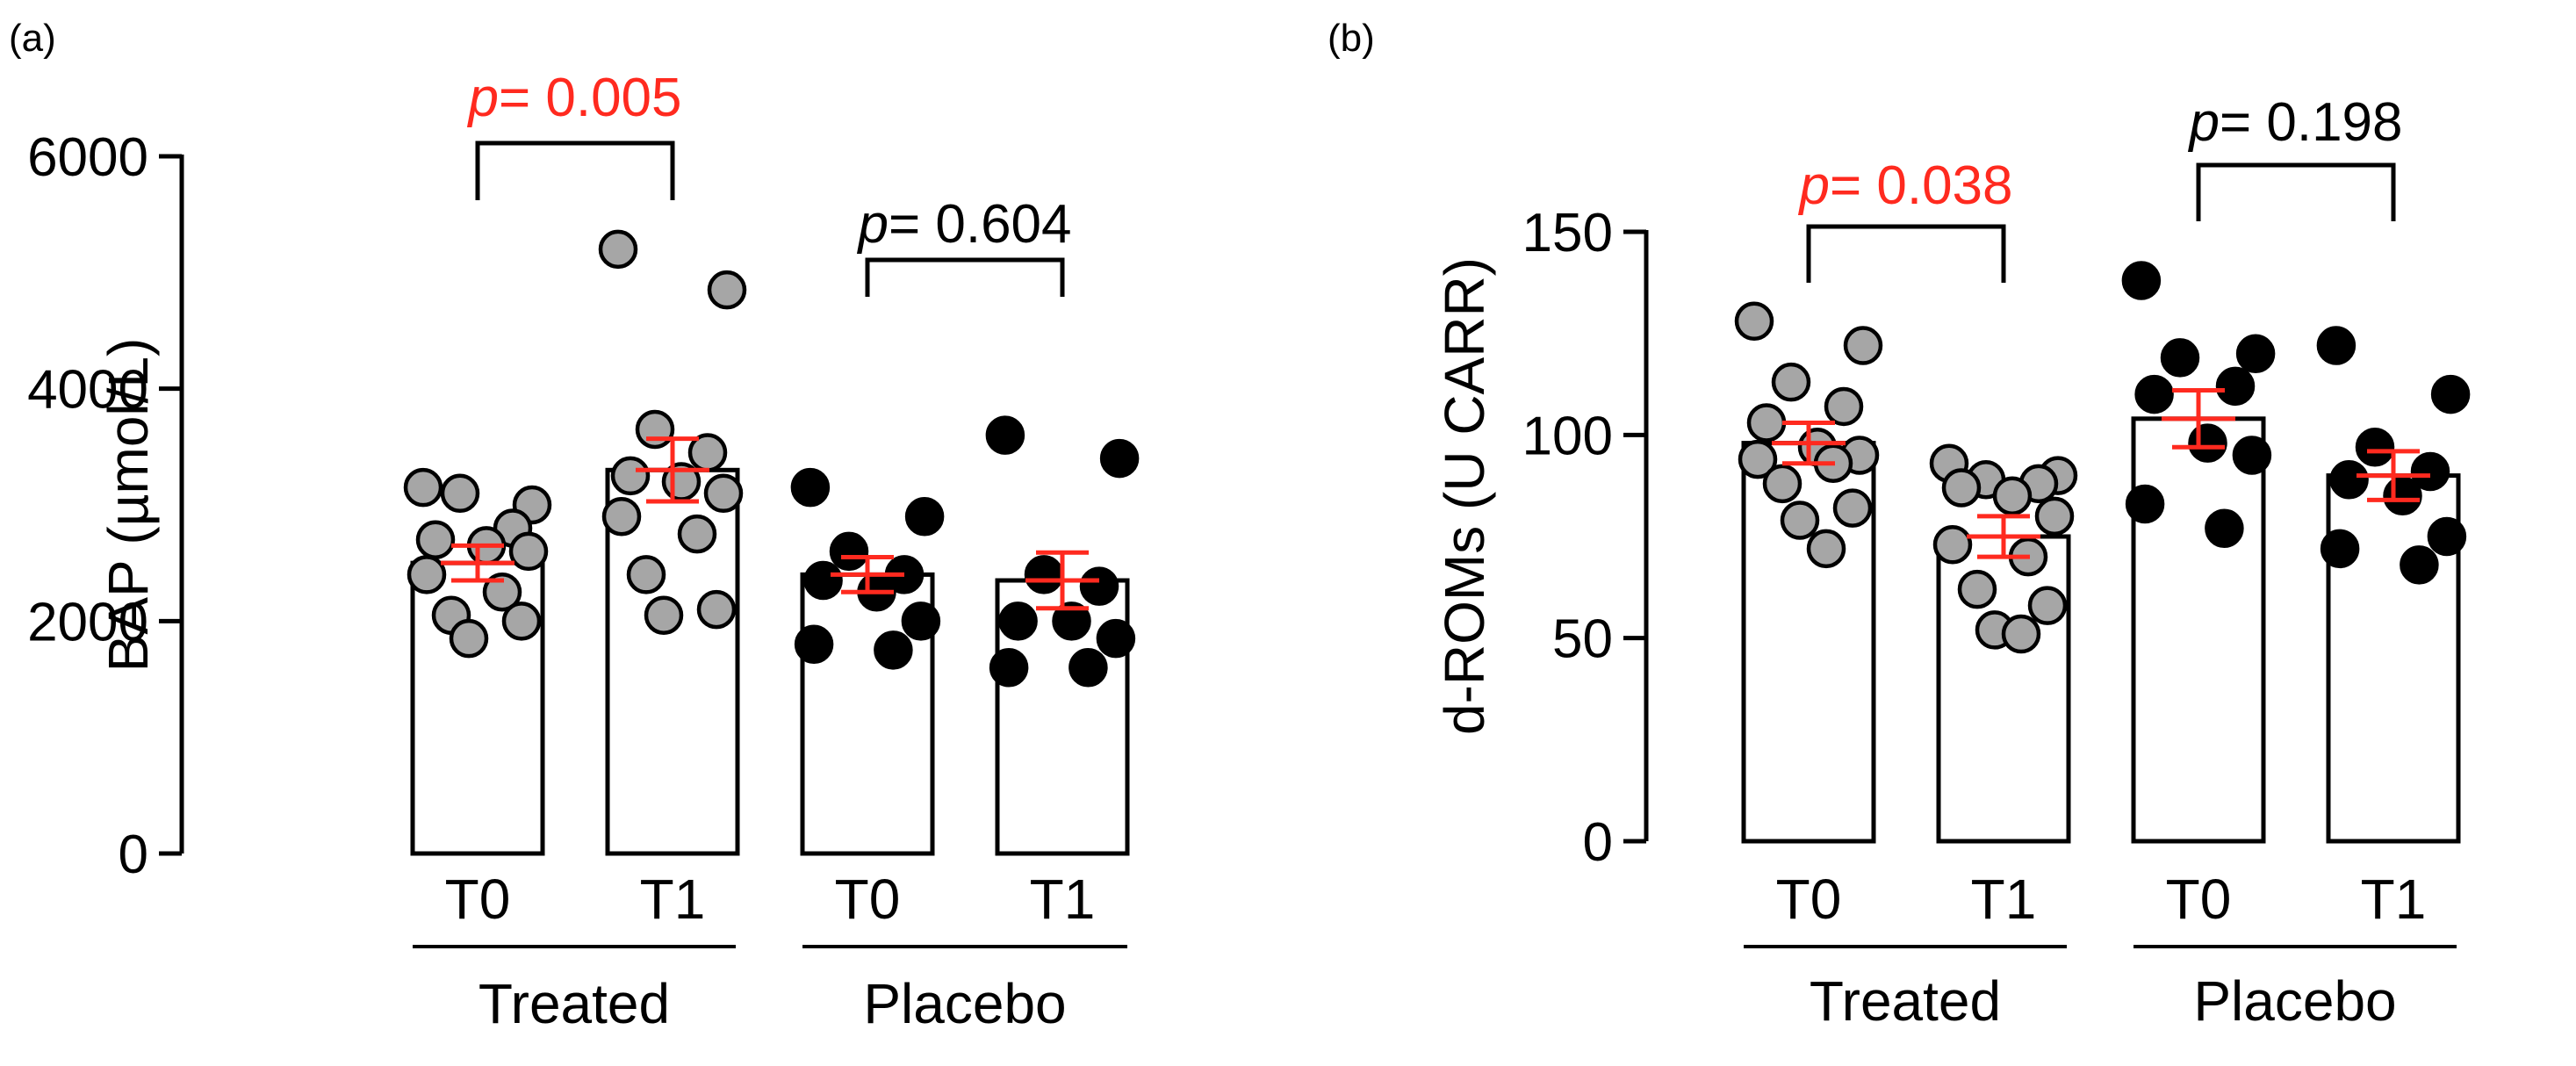 This screenshot has width=2576, height=1066. What do you see at coordinates (87, 390) in the screenshot?
I see `y-tick-label: 4000` at bounding box center [87, 390].